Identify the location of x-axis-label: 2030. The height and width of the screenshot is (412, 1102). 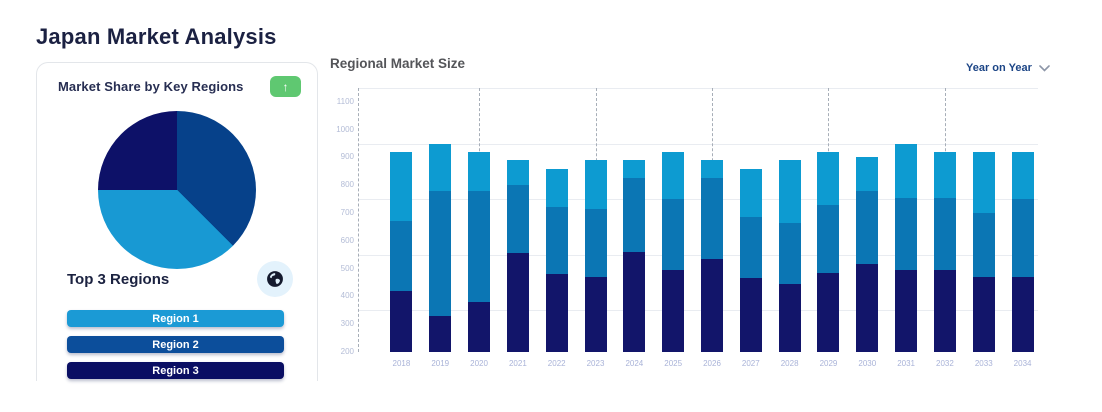
(867, 363).